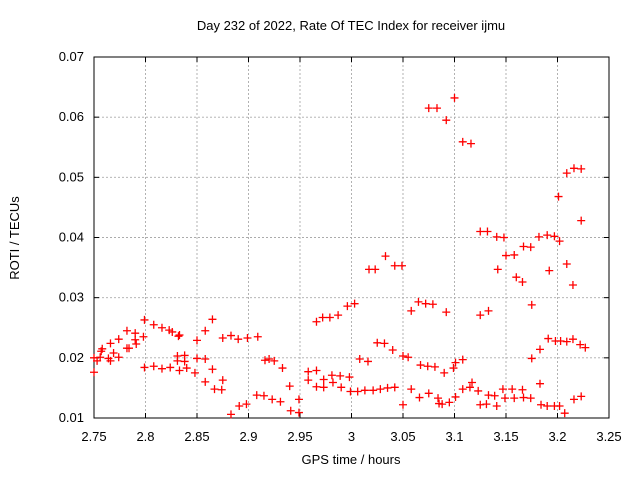  Describe the element at coordinates (608, 436) in the screenshot. I see `x-tick-label: 3.25` at that location.